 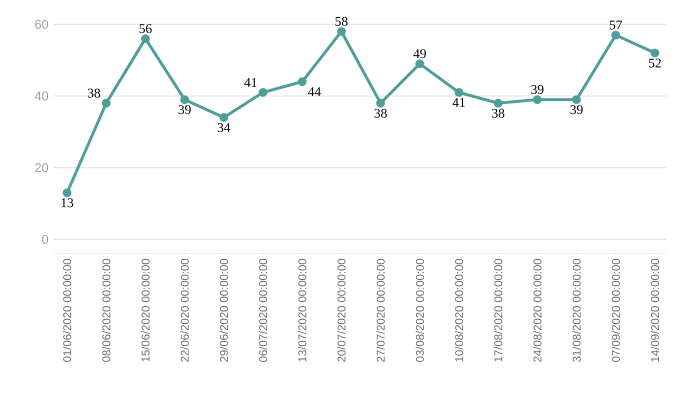 I want to click on x-tick-label: 29/06/2020 00:00:00, so click(x=224, y=310).